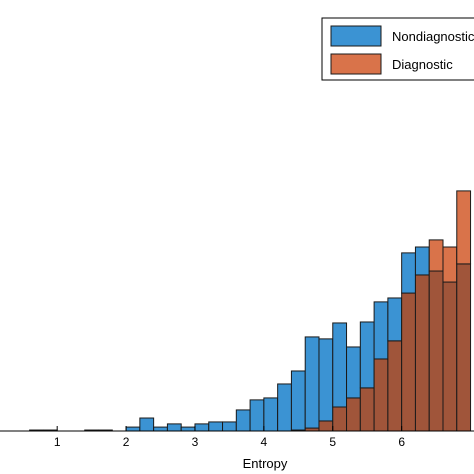 This screenshot has height=474, width=474. What do you see at coordinates (264, 442) in the screenshot?
I see `x-tick-label: 4` at bounding box center [264, 442].